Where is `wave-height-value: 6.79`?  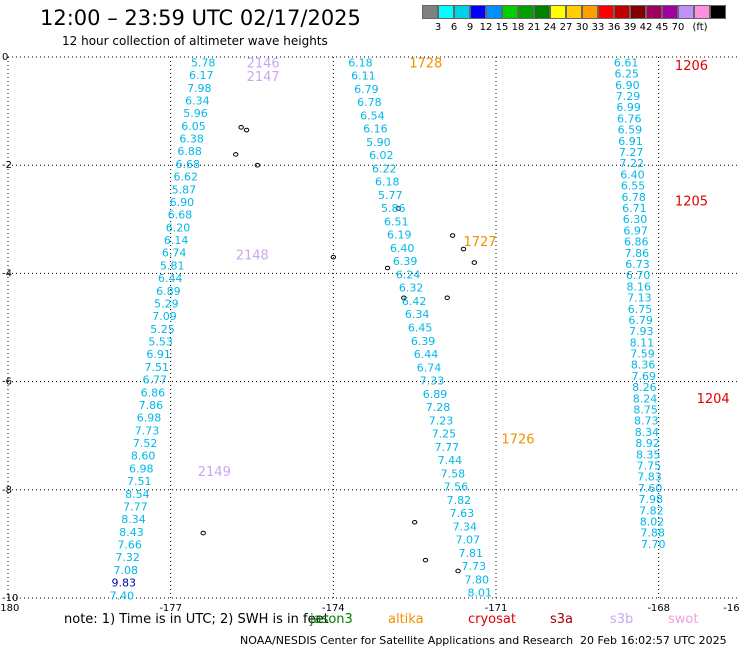 wave-height-value: 6.79 is located at coordinates (640, 320).